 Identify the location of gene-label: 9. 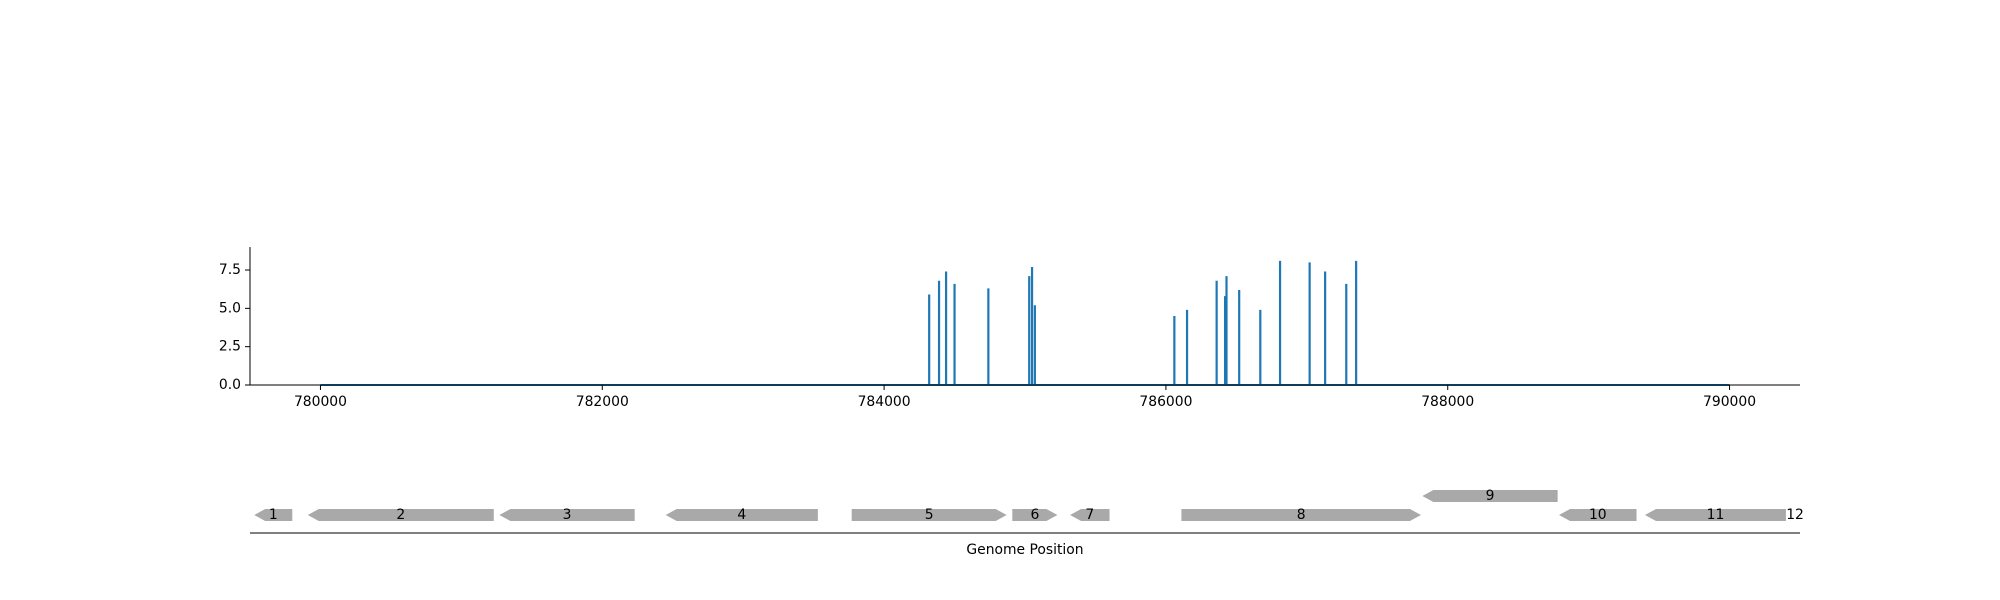
(1490, 496).